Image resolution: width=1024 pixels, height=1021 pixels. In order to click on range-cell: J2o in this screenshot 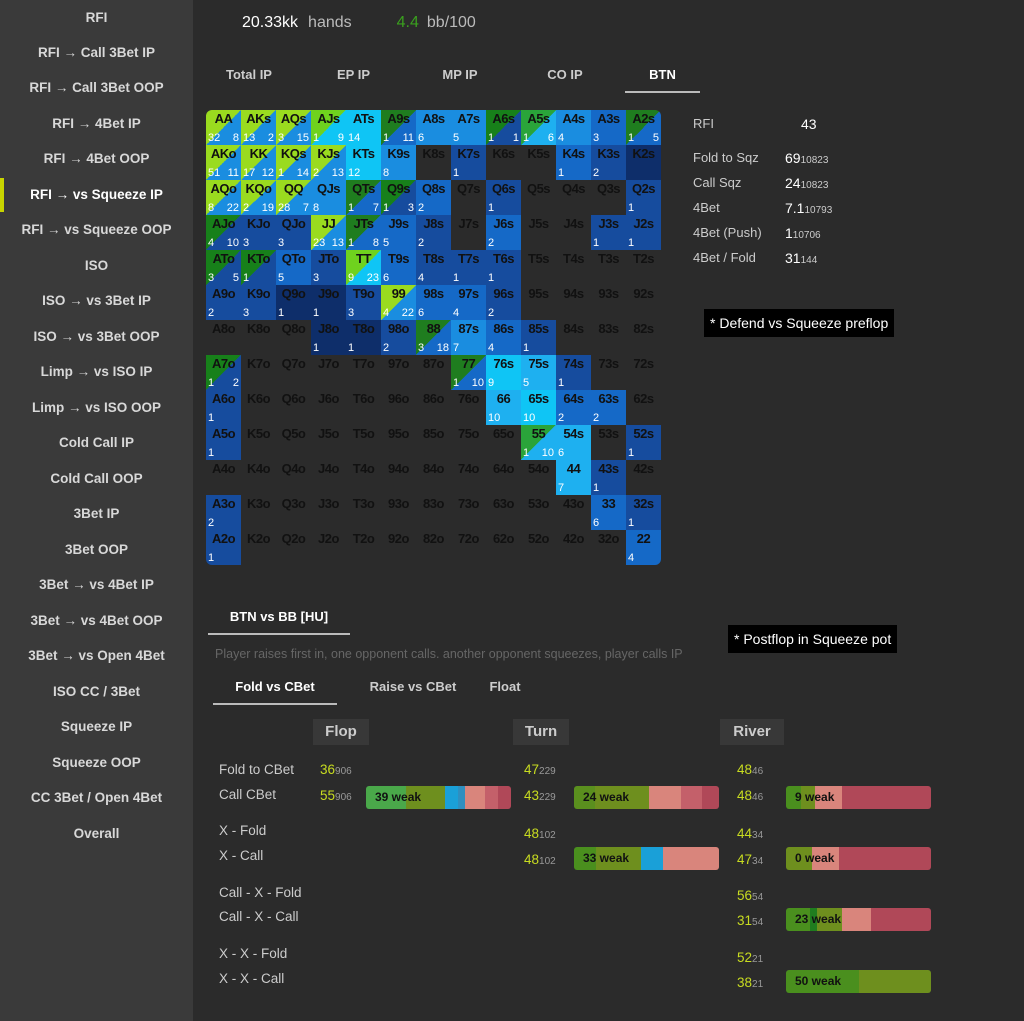, I will do `click(328, 547)`.